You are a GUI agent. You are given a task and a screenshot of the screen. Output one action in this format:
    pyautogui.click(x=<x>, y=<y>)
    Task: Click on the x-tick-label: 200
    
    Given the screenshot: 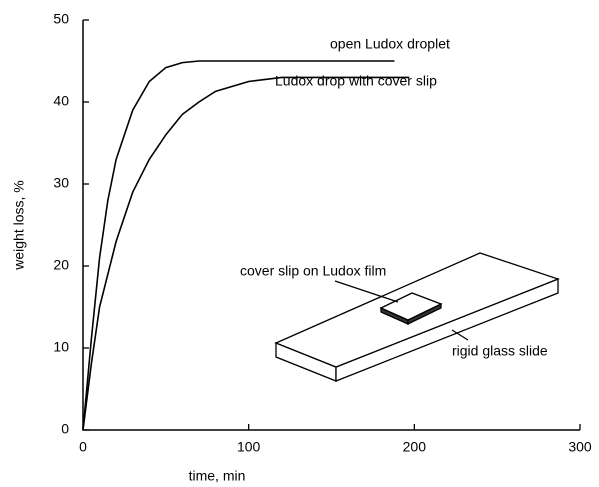 What is the action you would take?
    pyautogui.click(x=415, y=447)
    